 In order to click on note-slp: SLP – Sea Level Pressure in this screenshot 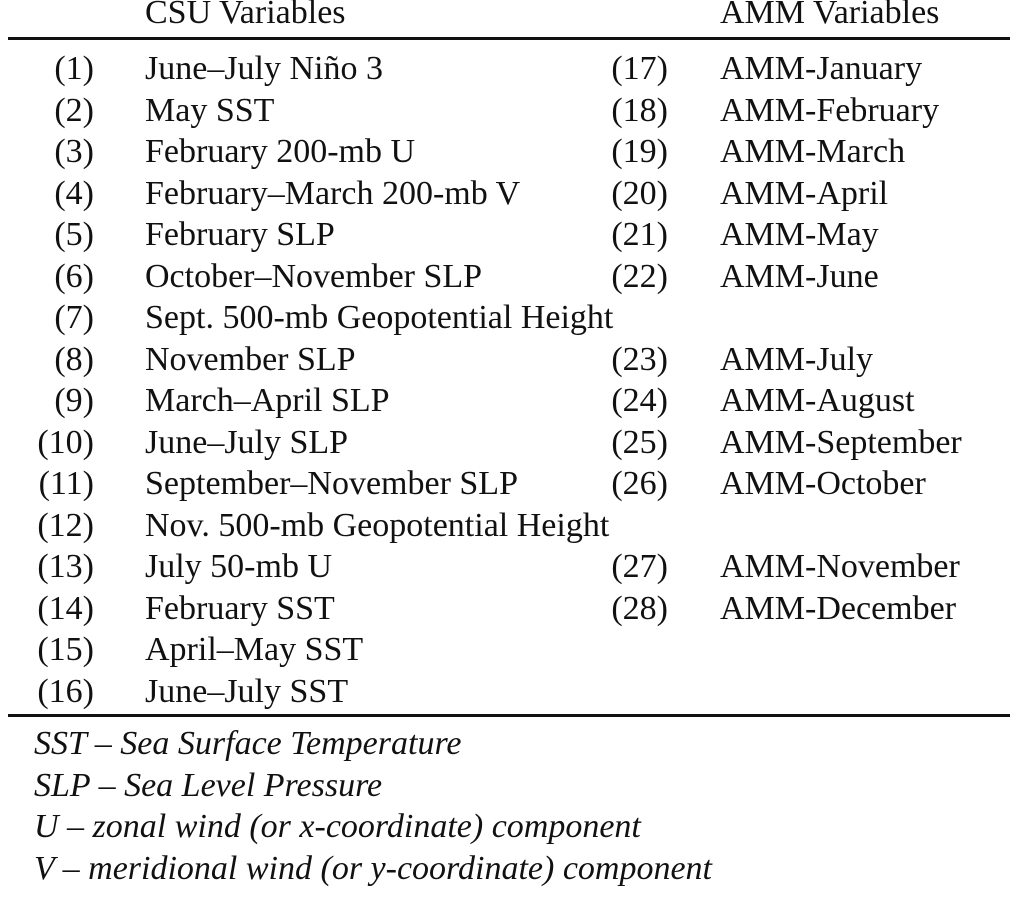, I will do `click(208, 785)`.